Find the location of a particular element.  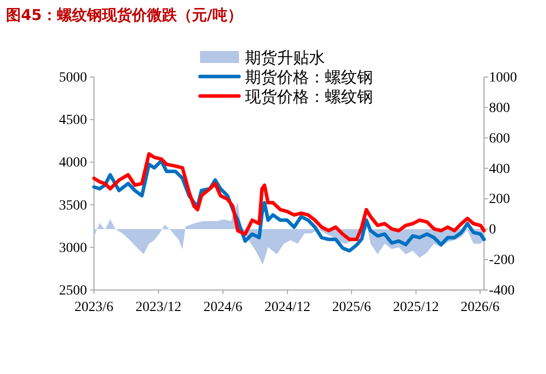

y2-tick-label: 0 is located at coordinates (492, 230).